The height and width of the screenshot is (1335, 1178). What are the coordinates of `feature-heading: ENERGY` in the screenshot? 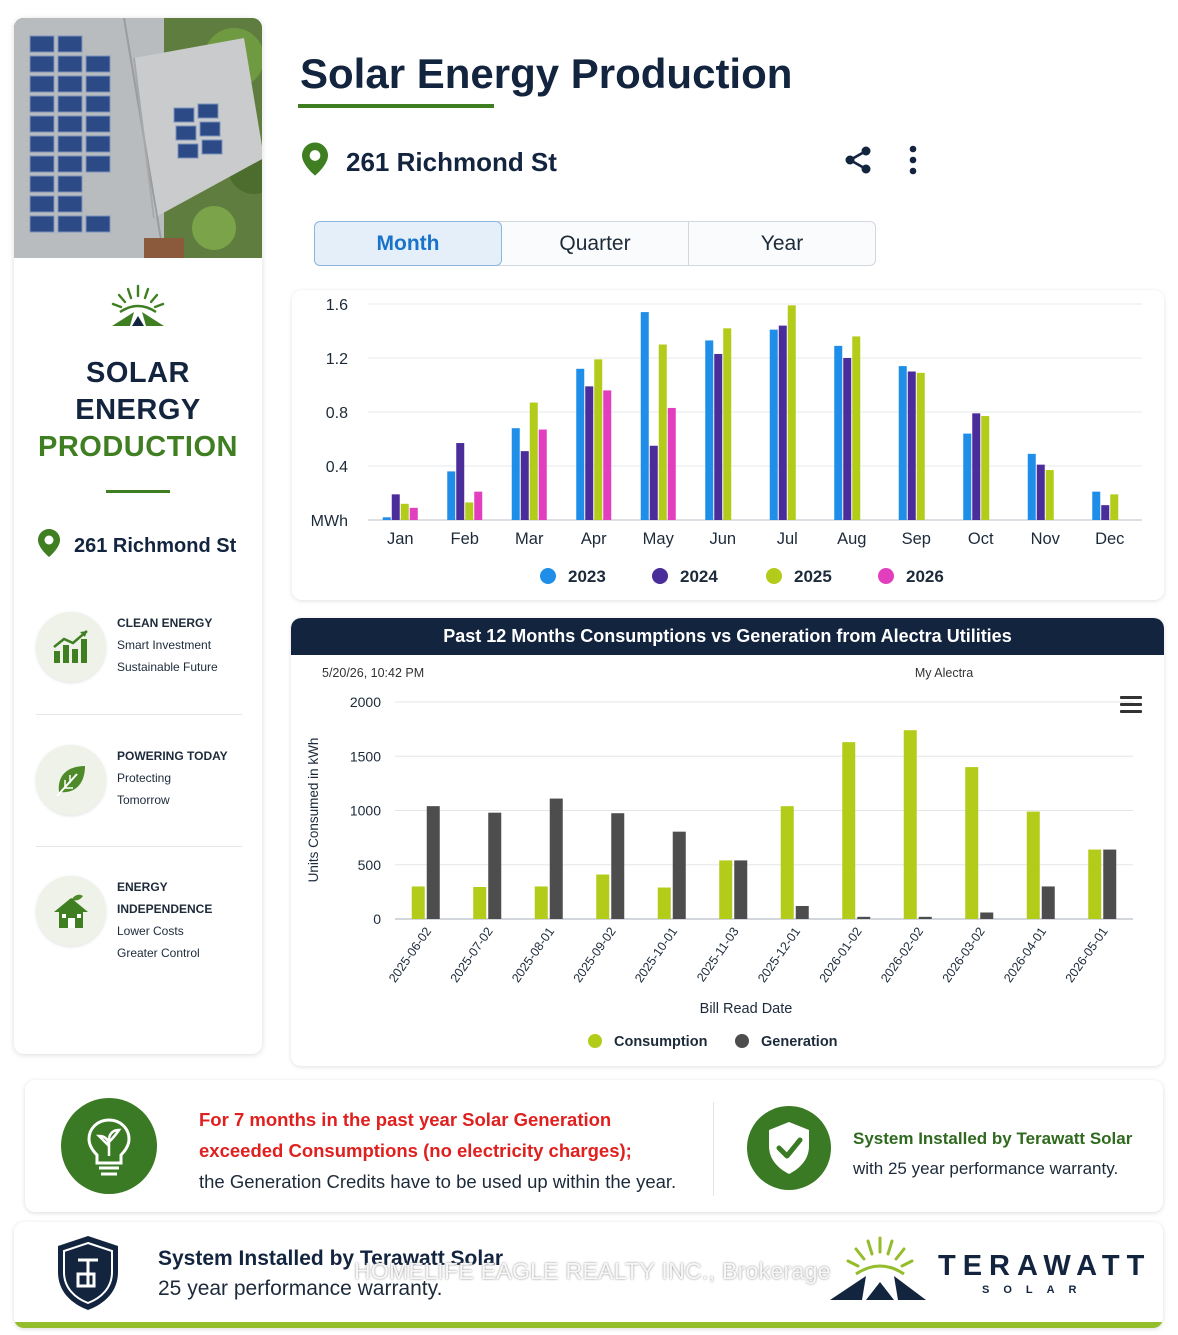 It's located at (142, 887).